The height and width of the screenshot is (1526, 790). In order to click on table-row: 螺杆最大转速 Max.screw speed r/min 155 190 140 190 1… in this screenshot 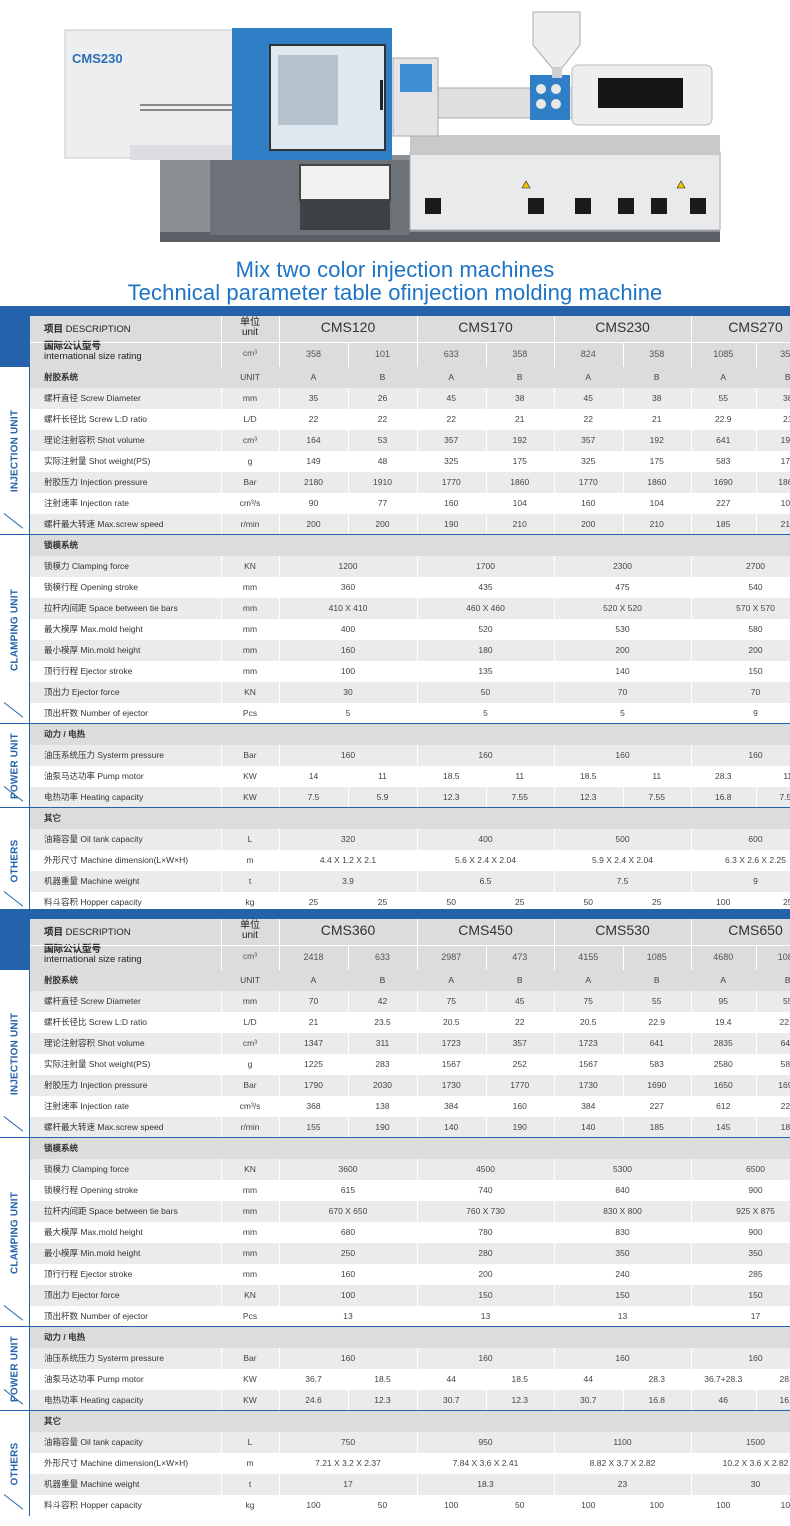, I will do `click(410, 1127)`.